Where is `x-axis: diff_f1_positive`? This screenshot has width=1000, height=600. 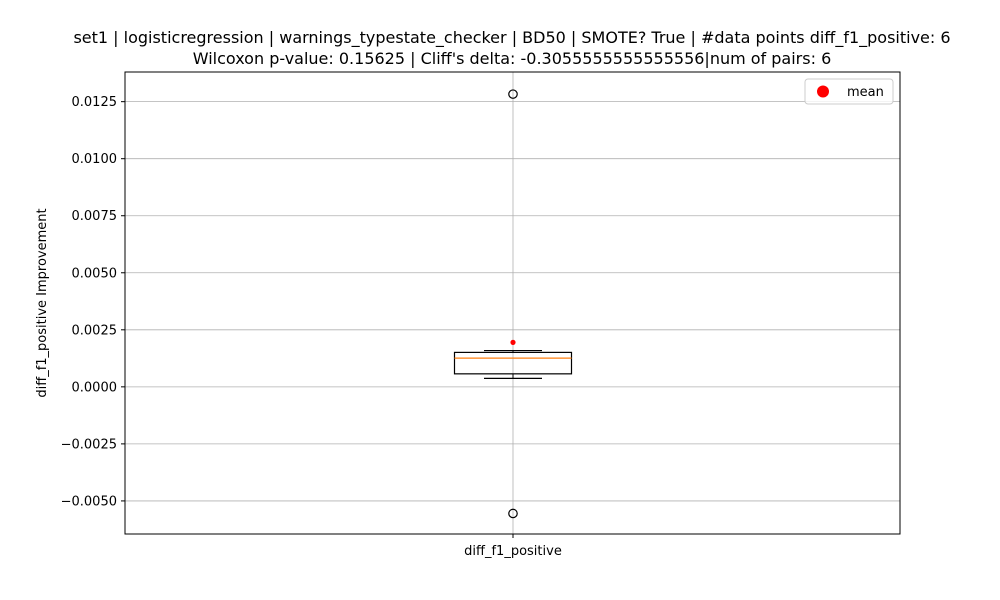 x-axis: diff_f1_positive is located at coordinates (513, 546).